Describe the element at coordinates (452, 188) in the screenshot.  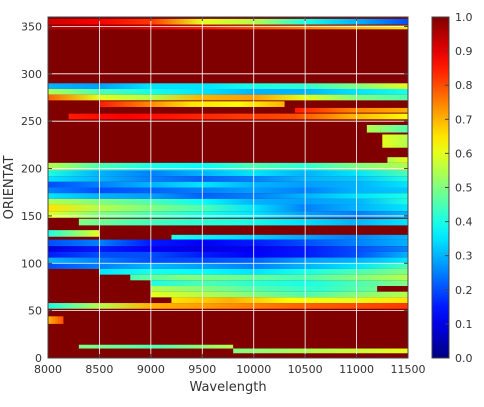
I see `colorbar: 0.0 0.1 0.2 0.3 0.4 0.5 0.6 0.7 0.8 0.9 1.0` at that location.